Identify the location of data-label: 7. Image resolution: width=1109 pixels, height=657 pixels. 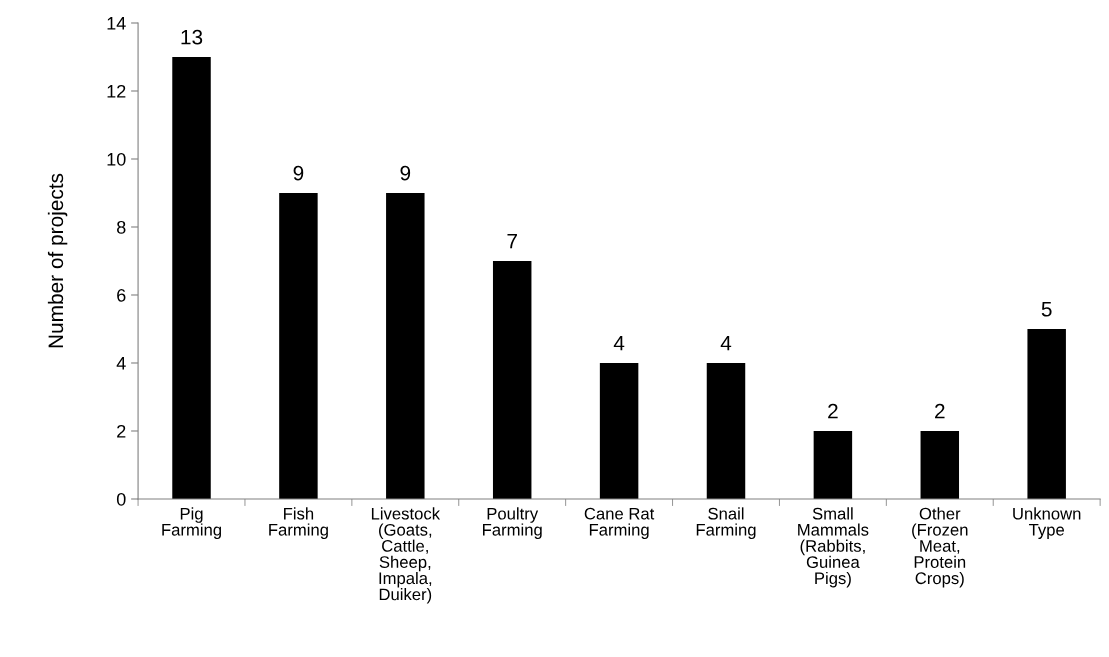
(512, 241).